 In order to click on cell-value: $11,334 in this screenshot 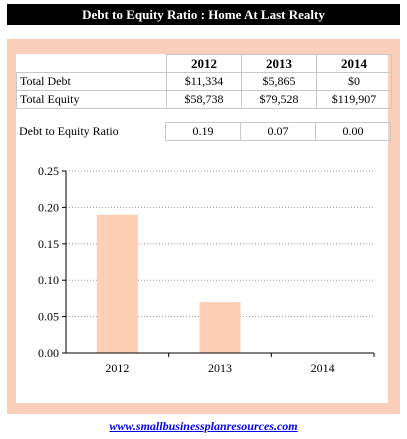, I will do `click(204, 81)`.